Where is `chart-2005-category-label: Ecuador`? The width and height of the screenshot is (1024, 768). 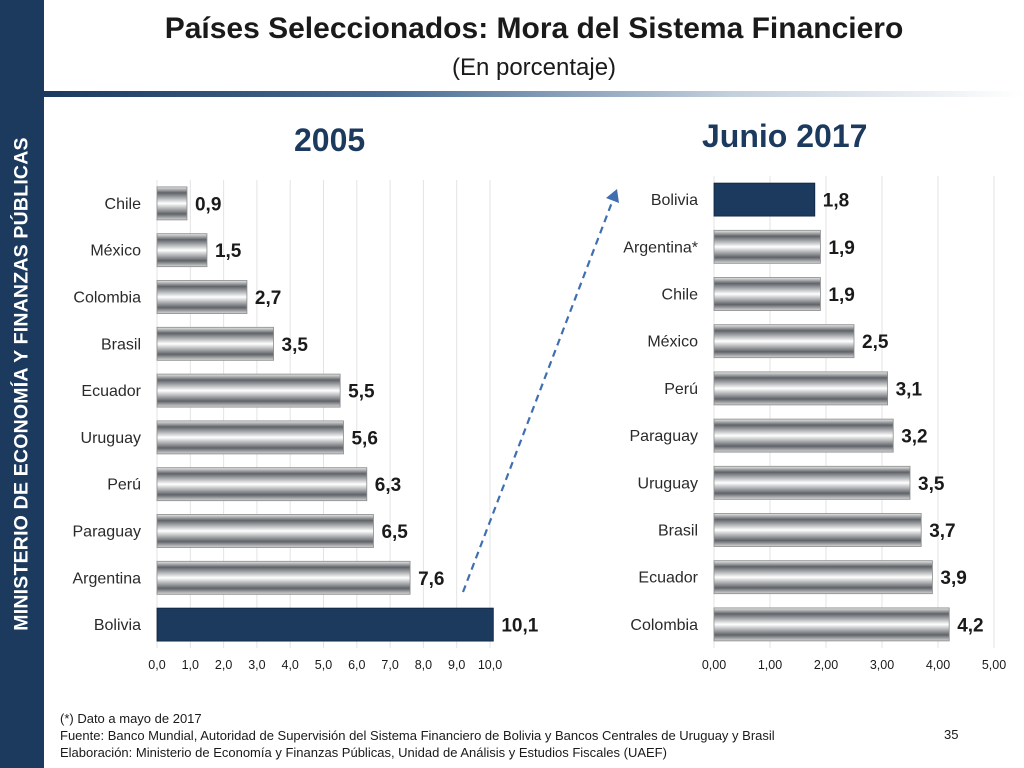
chart-2005-category-label: Ecuador is located at coordinates (111, 391).